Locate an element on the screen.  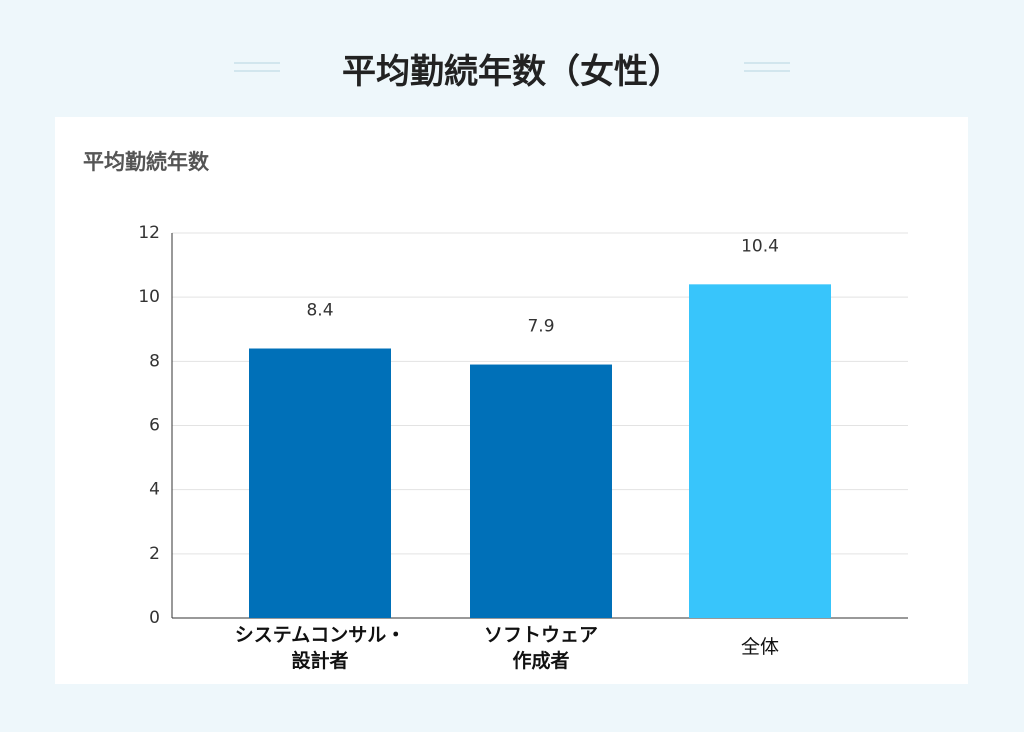
value-label: 10.4 is located at coordinates (760, 246).